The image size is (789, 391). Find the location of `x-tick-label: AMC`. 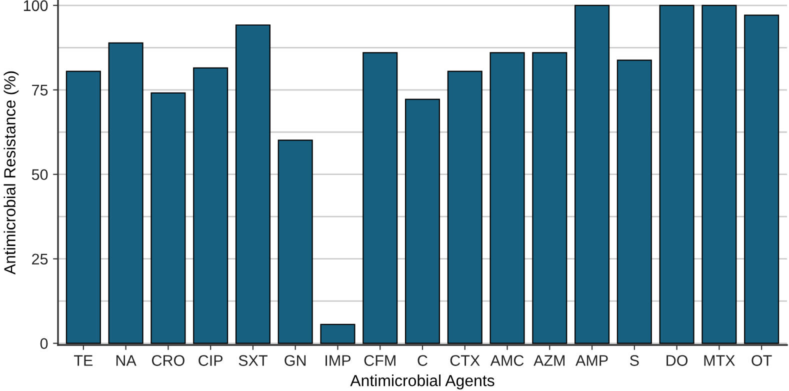

x-tick-label: AMC is located at coordinates (507, 360).